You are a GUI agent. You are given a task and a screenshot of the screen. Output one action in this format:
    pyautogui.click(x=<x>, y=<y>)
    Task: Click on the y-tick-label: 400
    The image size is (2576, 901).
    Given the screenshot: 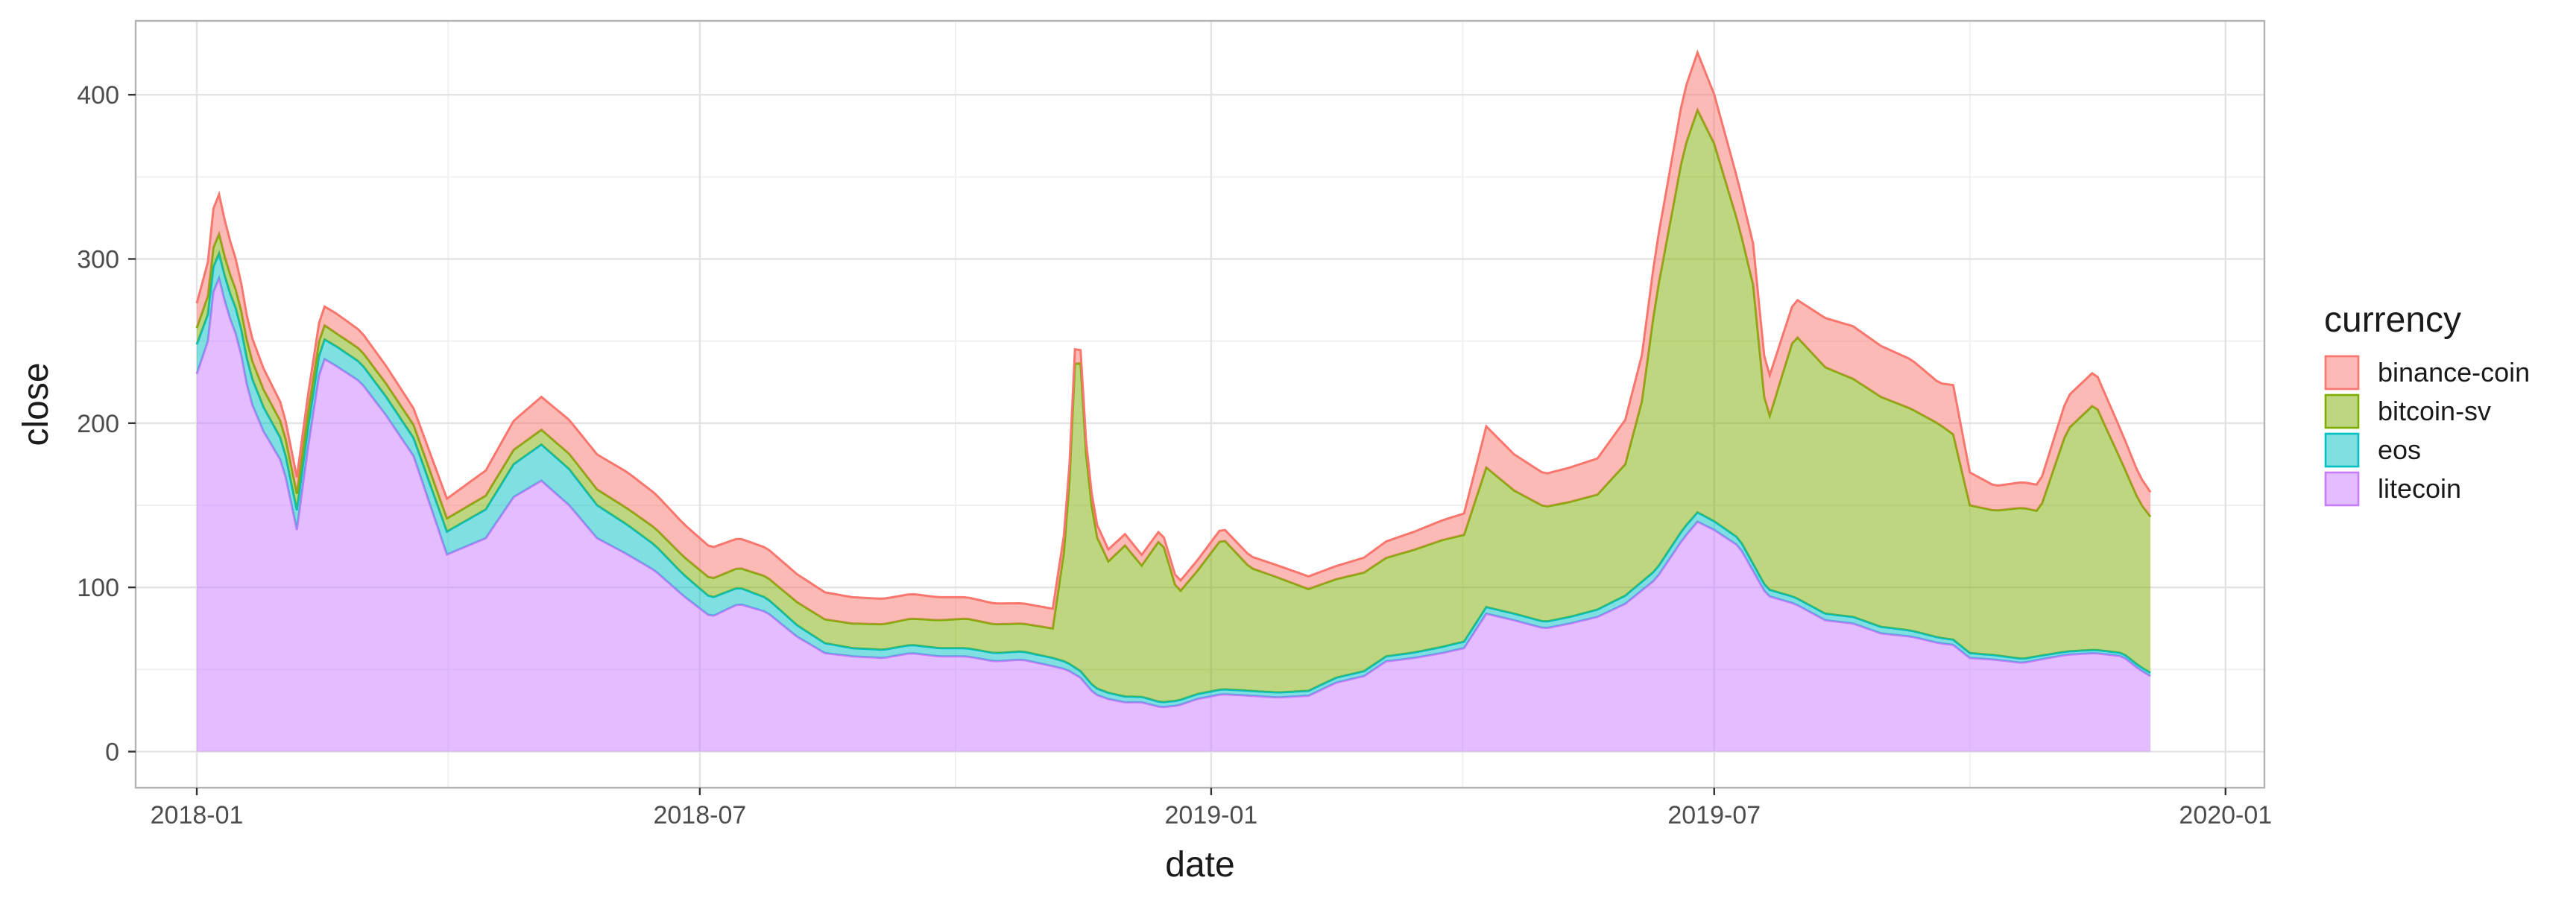 What is the action you would take?
    pyautogui.click(x=98, y=95)
    